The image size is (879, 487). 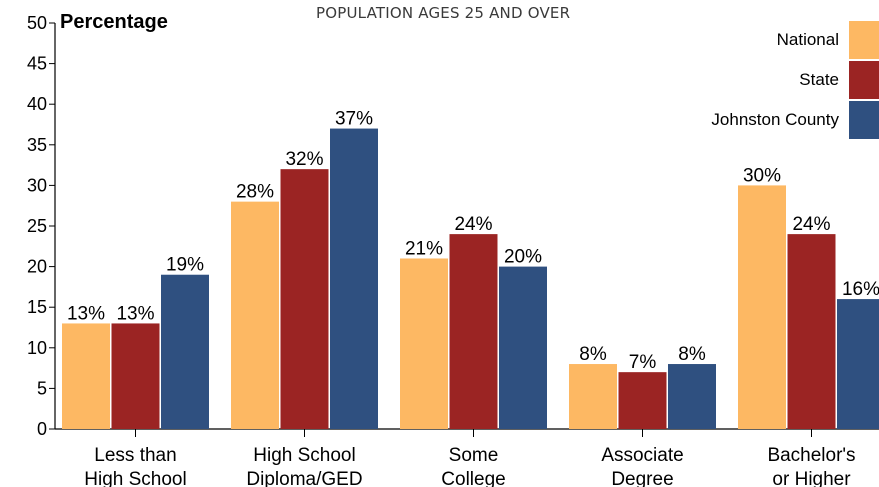 I want to click on y-tick-label-5: 5, so click(x=42, y=388).